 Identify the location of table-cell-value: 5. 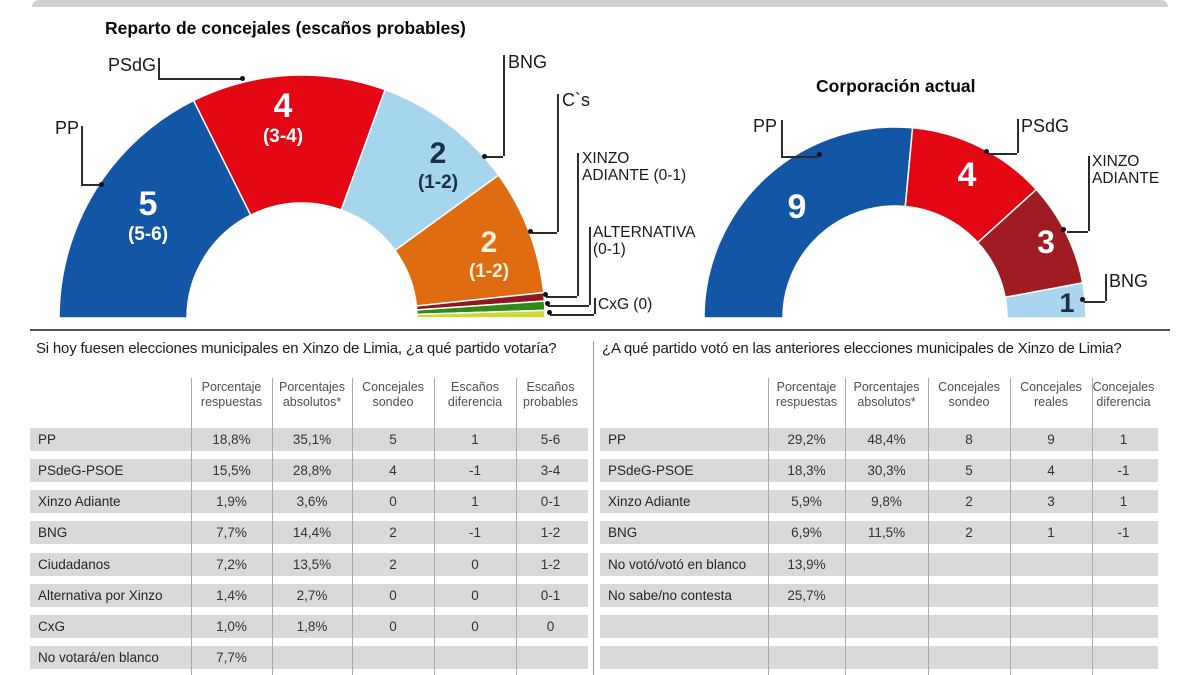
(393, 439).